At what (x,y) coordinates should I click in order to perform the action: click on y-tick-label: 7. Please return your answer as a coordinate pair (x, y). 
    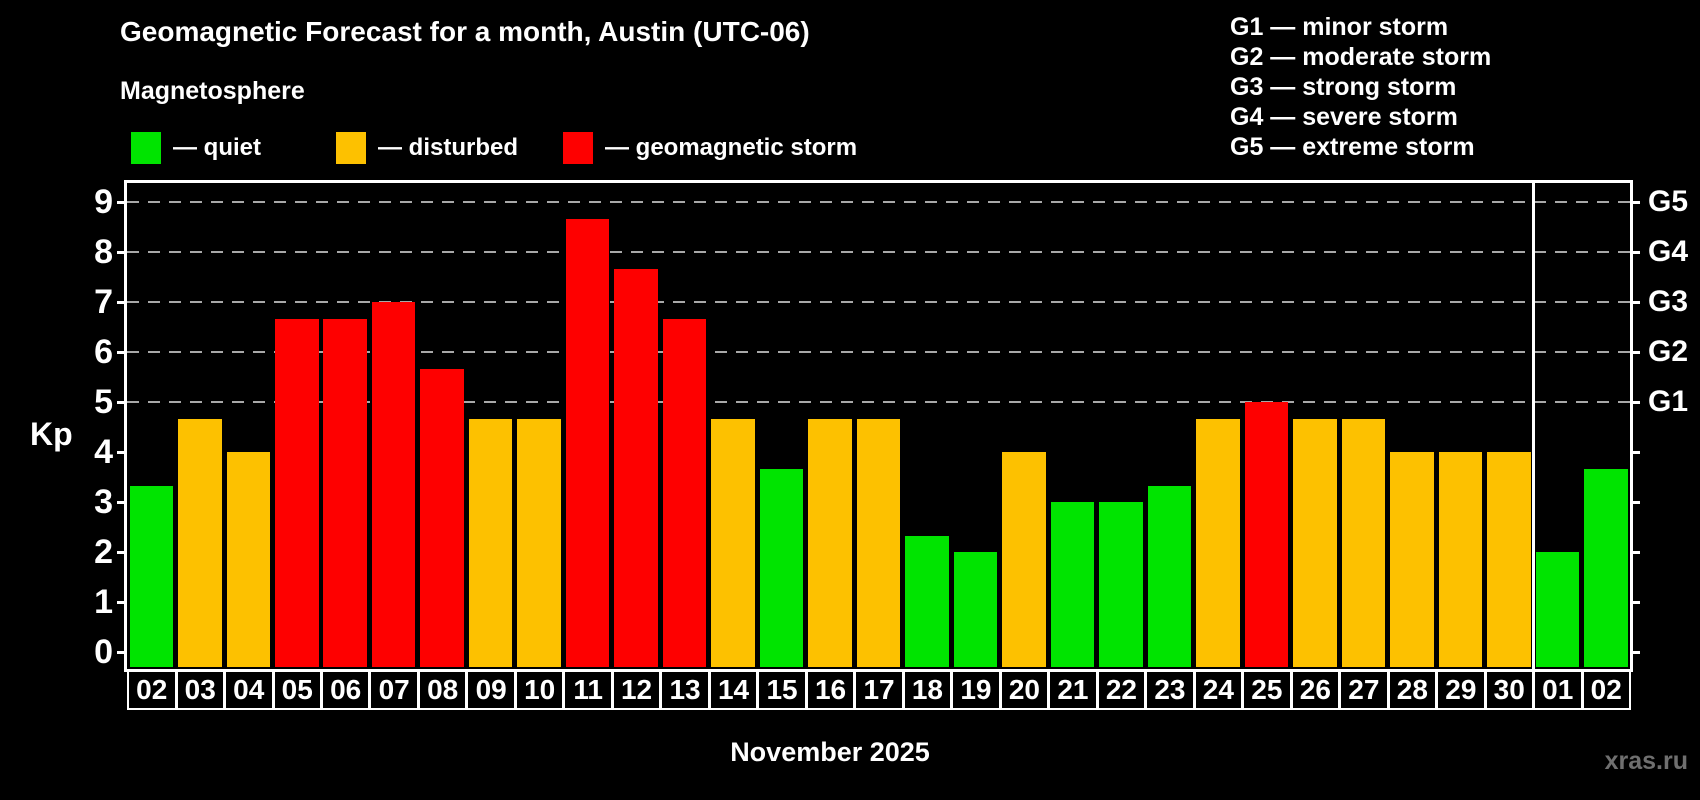
    Looking at the image, I should click on (103, 302).